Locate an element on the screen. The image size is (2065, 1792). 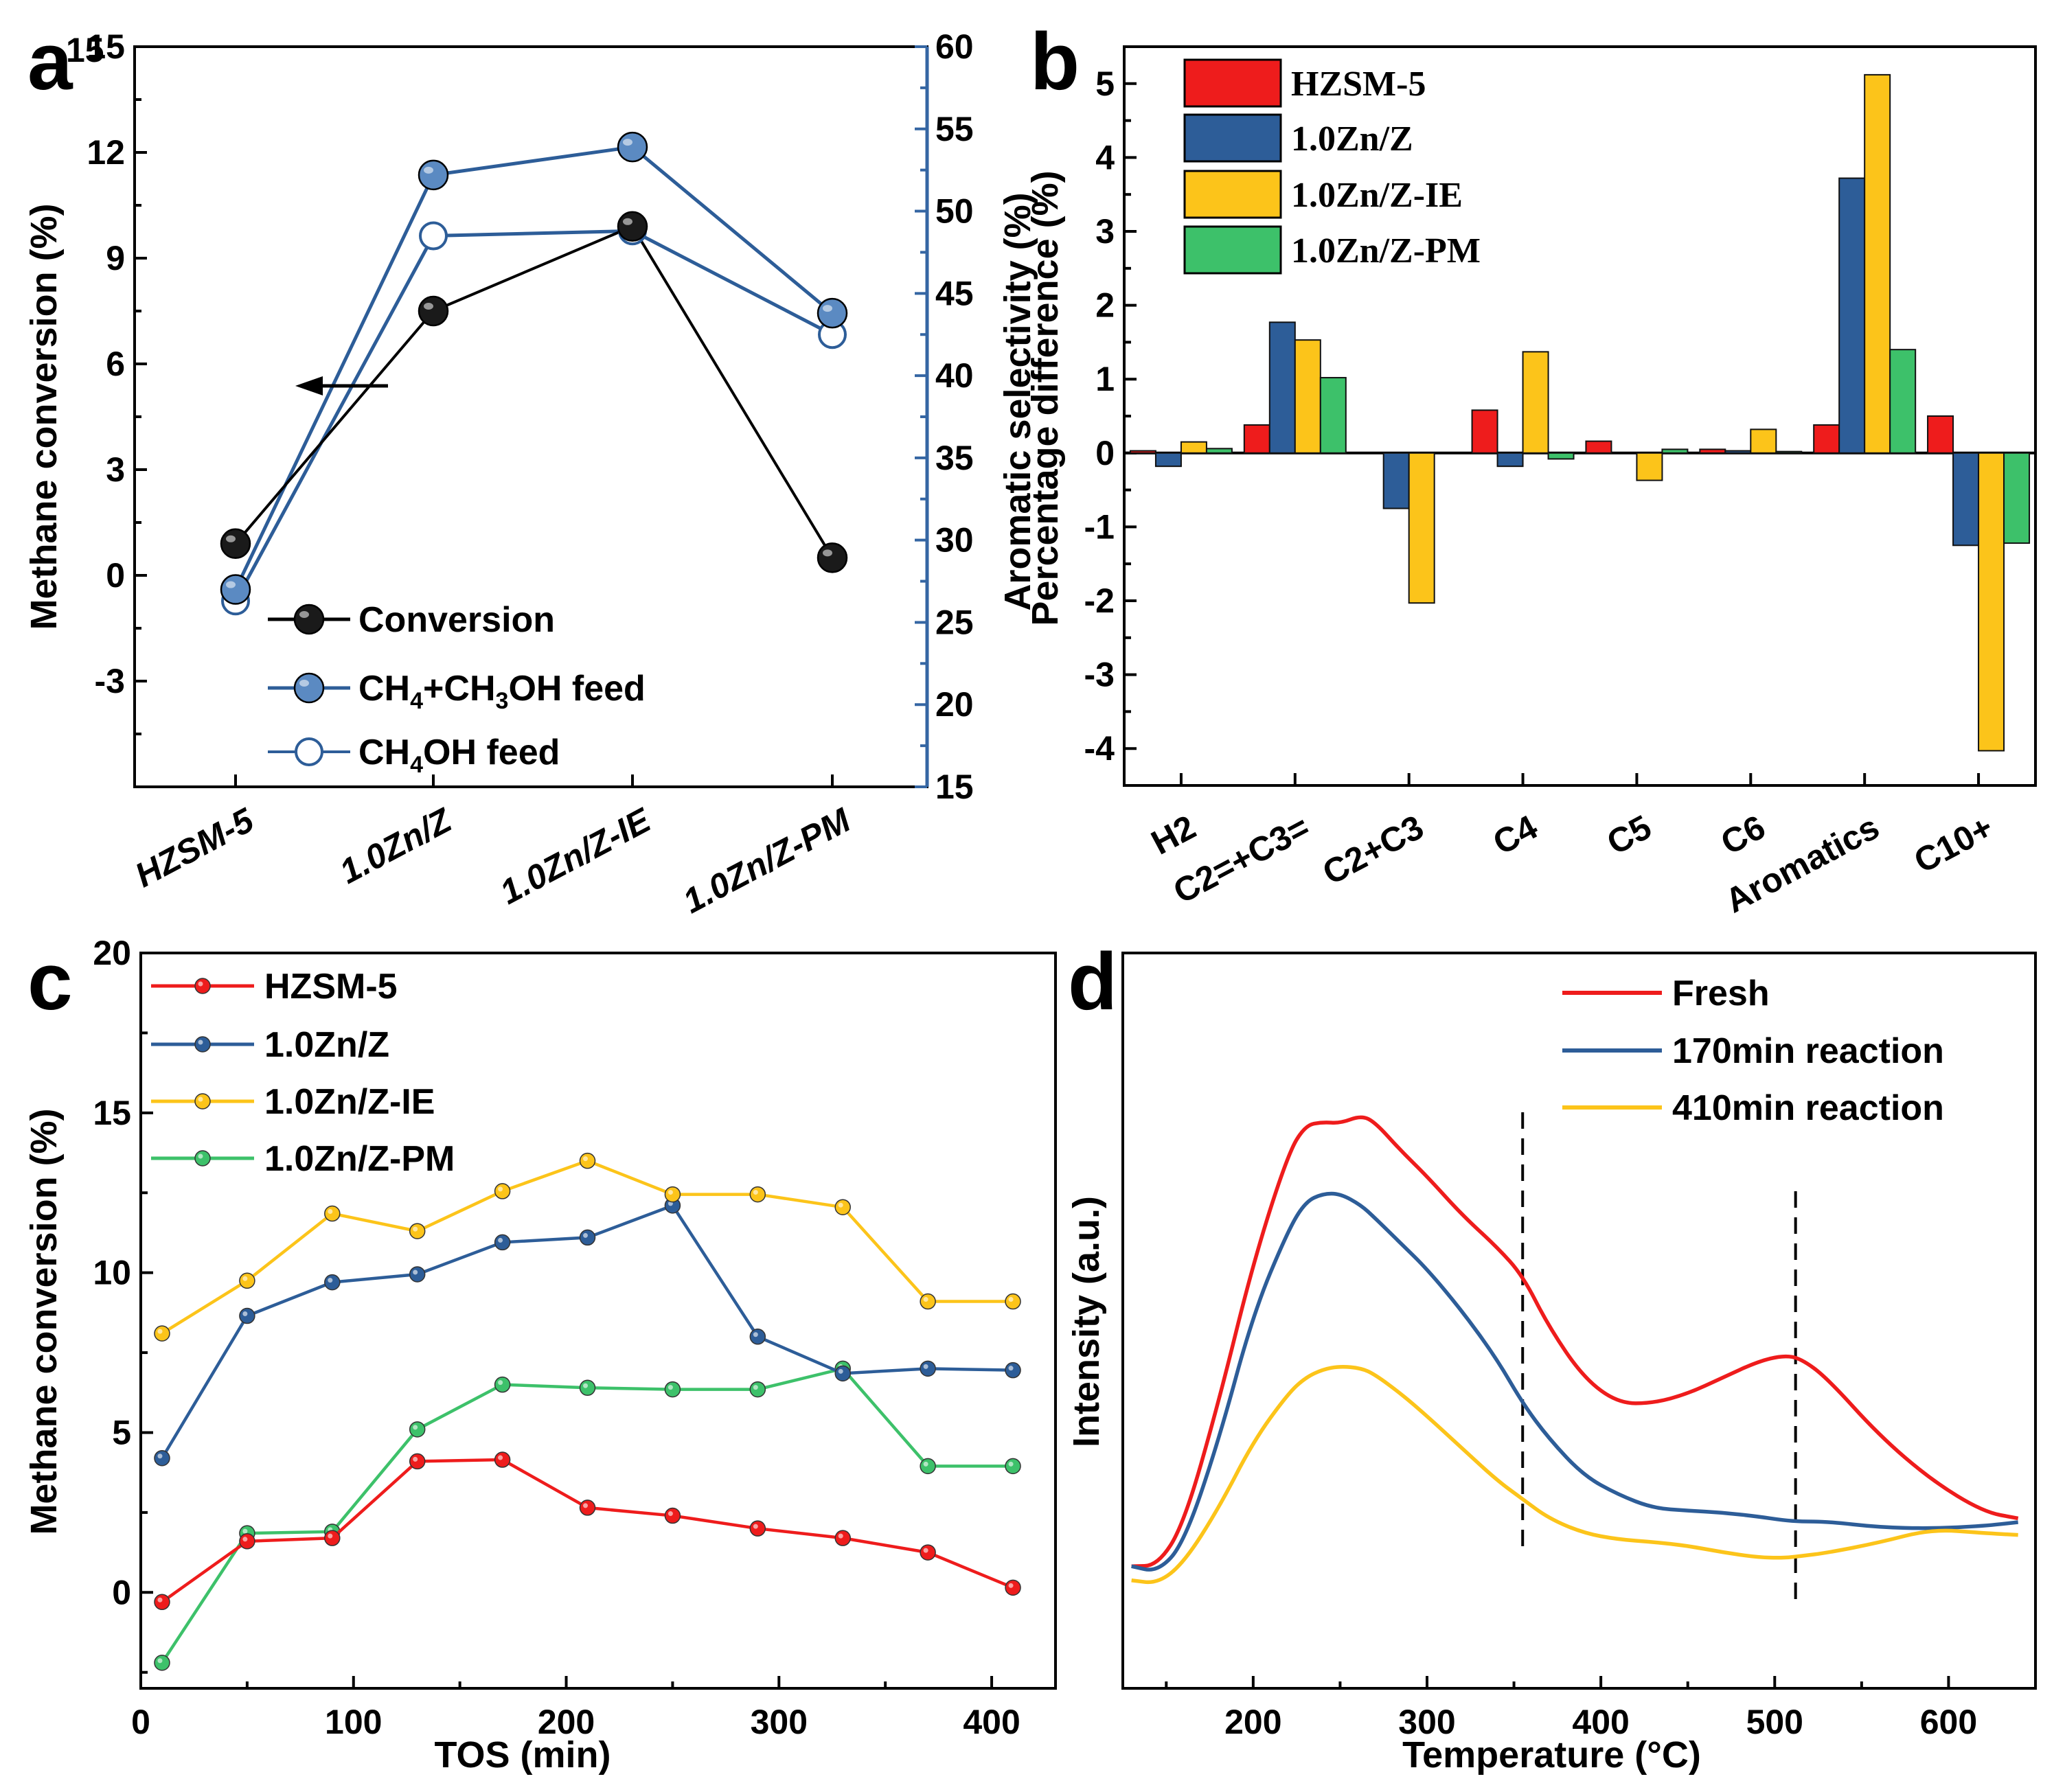
panel-a-series-conversion-line is located at coordinates (534, 392).